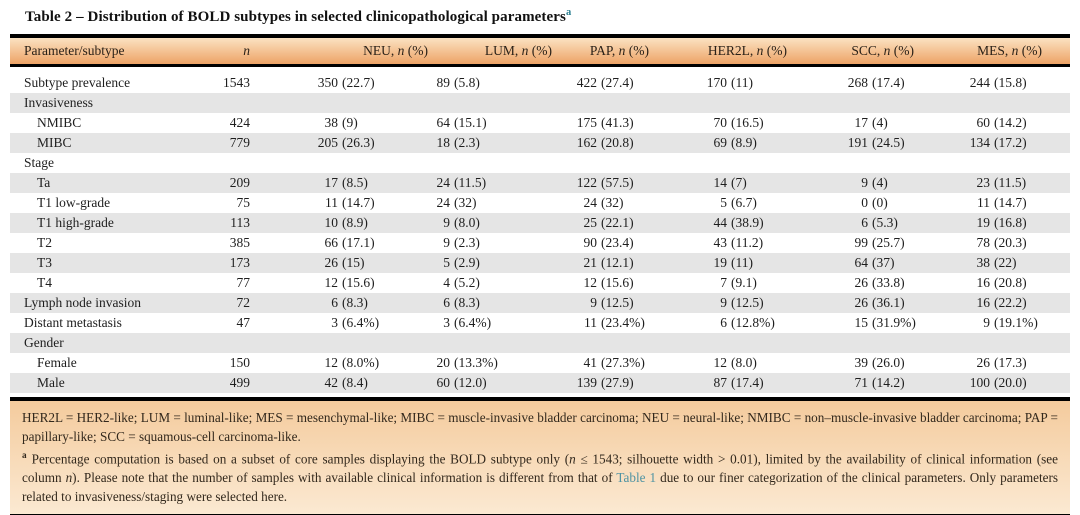 The image size is (1080, 515). What do you see at coordinates (981, 303) in the screenshot?
I see `cell: 16 (22.2)` at bounding box center [981, 303].